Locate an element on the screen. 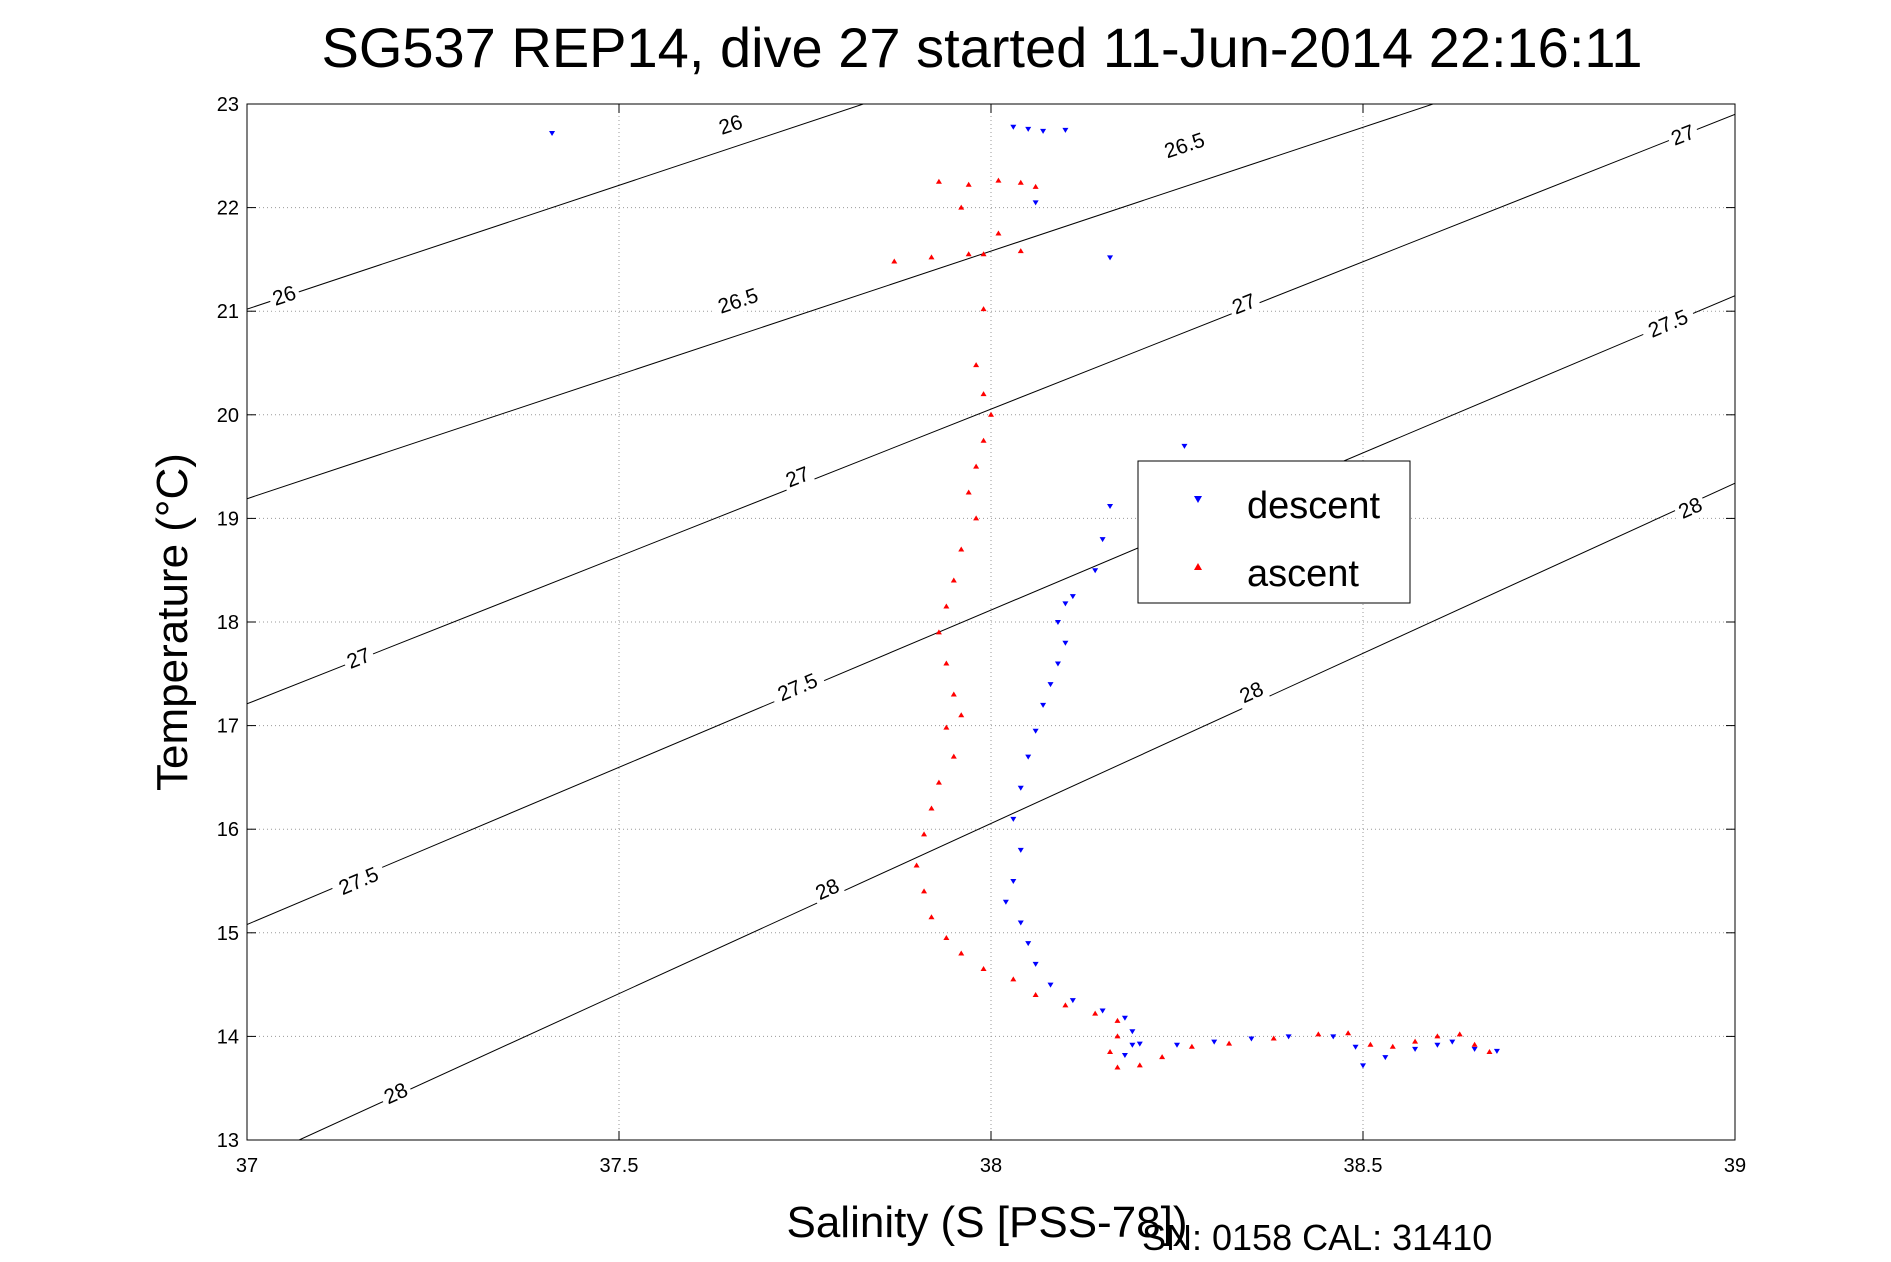 The height and width of the screenshot is (1262, 1891). x-axis-label: Salinity (S [PSS-78]) is located at coordinates (986, 1222).